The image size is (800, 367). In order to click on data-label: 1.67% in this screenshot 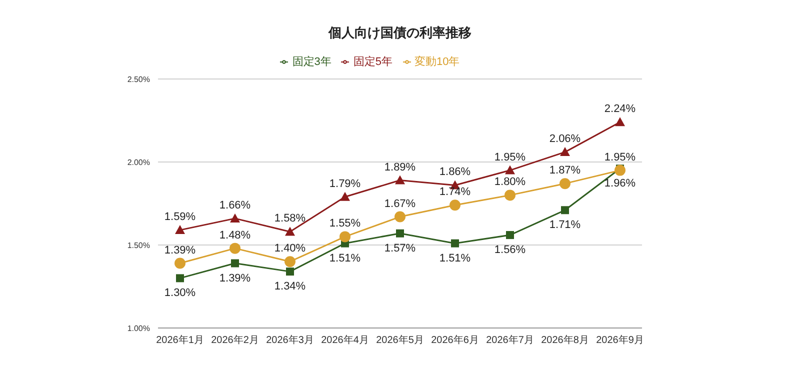, I will do `click(400, 204)`.